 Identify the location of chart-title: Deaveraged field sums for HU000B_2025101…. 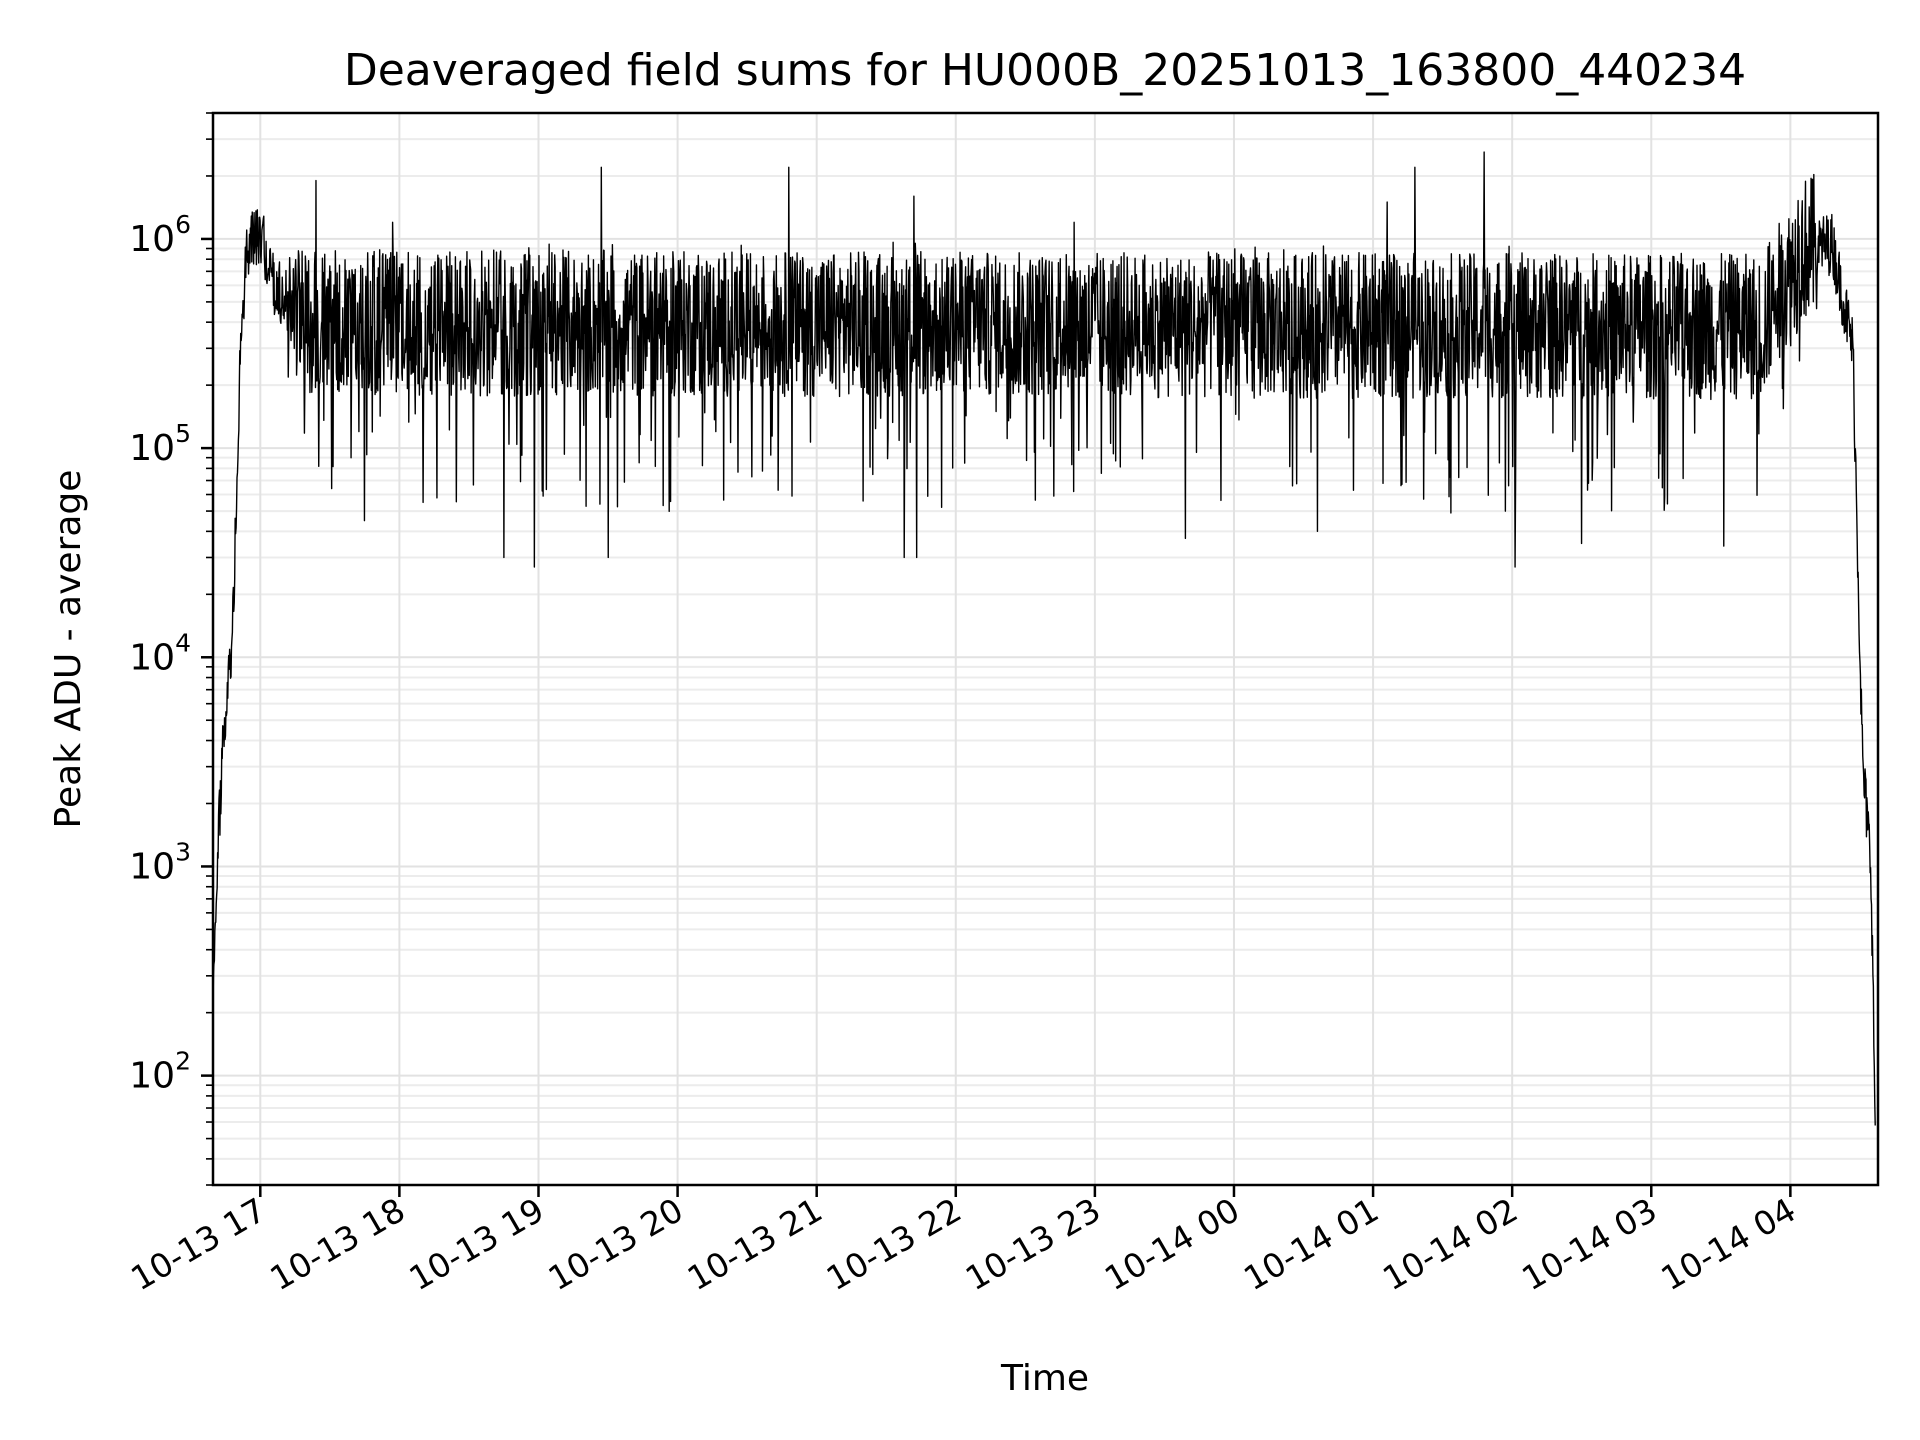
(1045, 70).